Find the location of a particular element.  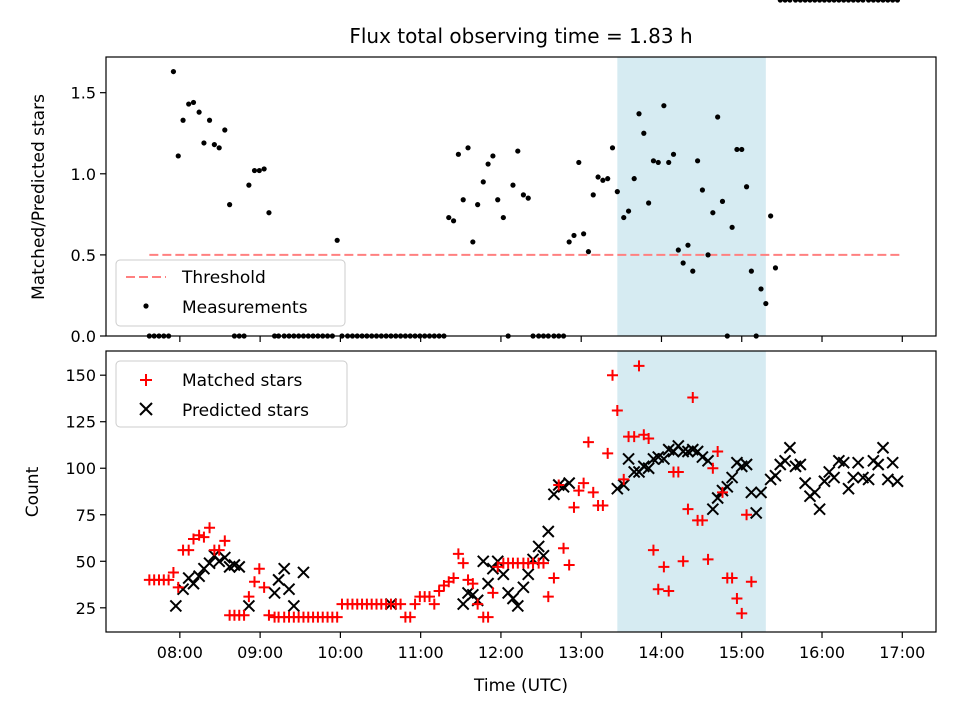

ratio-x-tick-marks is located at coordinates (541, 339).